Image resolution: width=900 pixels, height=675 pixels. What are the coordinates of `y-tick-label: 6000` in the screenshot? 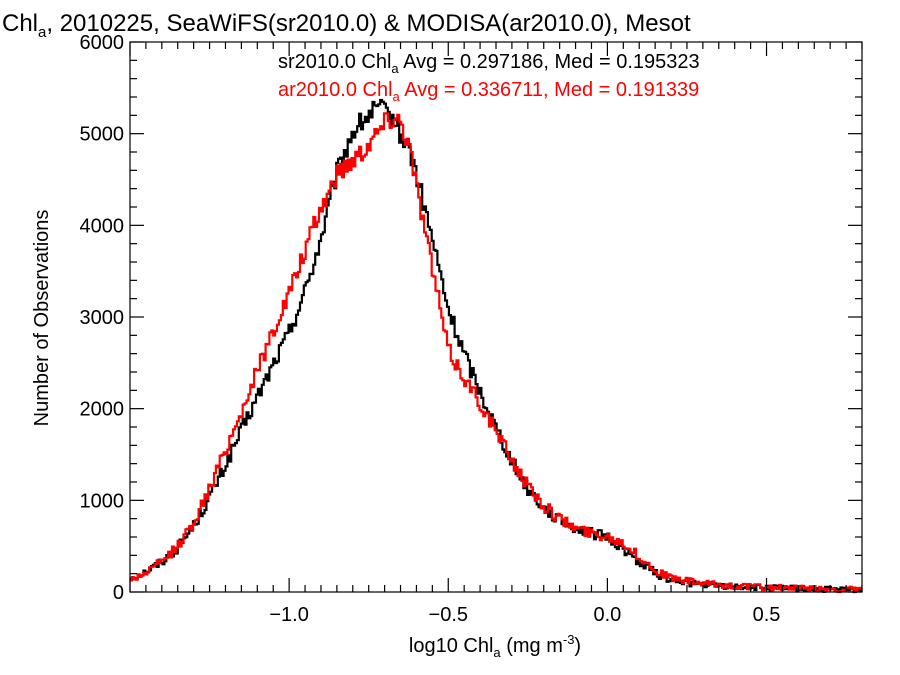 It's located at (102, 43).